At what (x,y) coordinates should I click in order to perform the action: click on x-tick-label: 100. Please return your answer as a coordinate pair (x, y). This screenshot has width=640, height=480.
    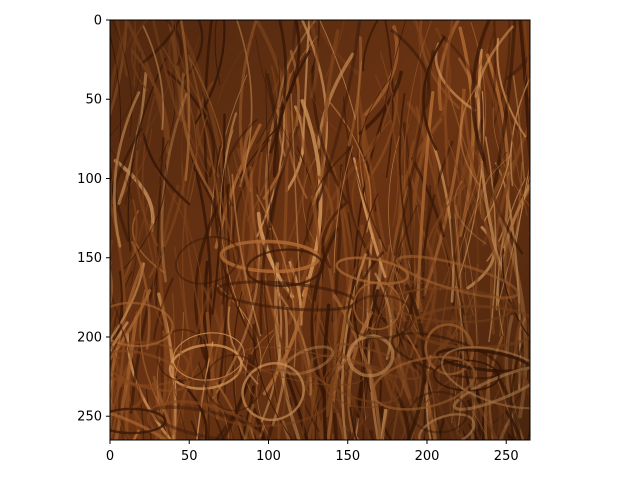
    Looking at the image, I should click on (268, 456).